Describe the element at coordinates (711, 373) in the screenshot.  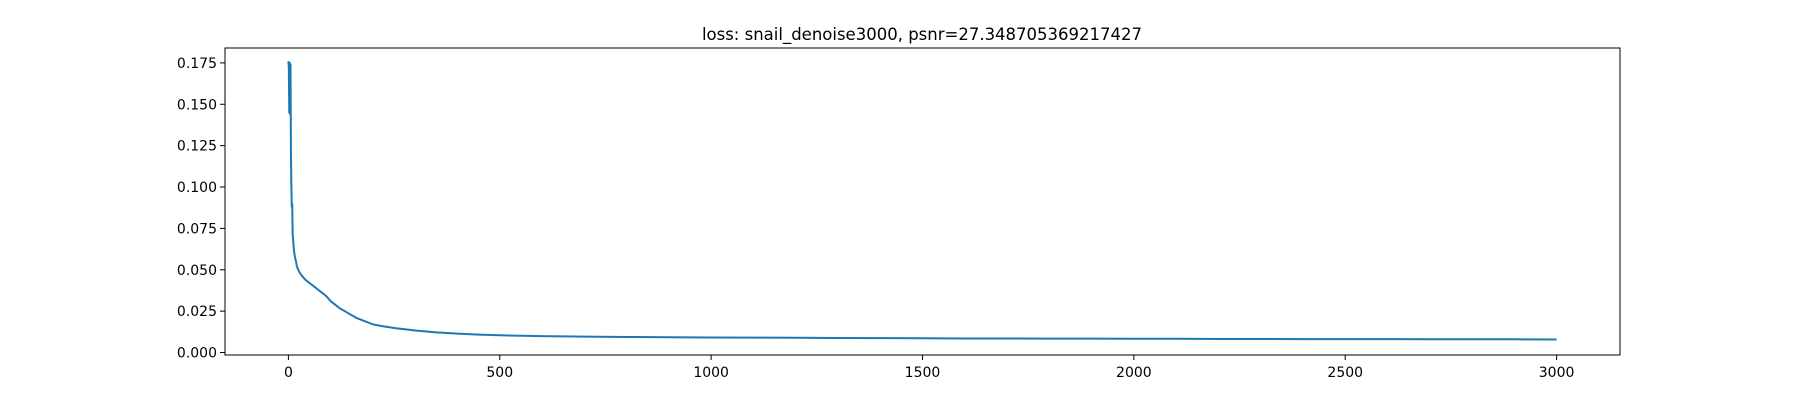
I see `x-tick-label: 1000` at that location.